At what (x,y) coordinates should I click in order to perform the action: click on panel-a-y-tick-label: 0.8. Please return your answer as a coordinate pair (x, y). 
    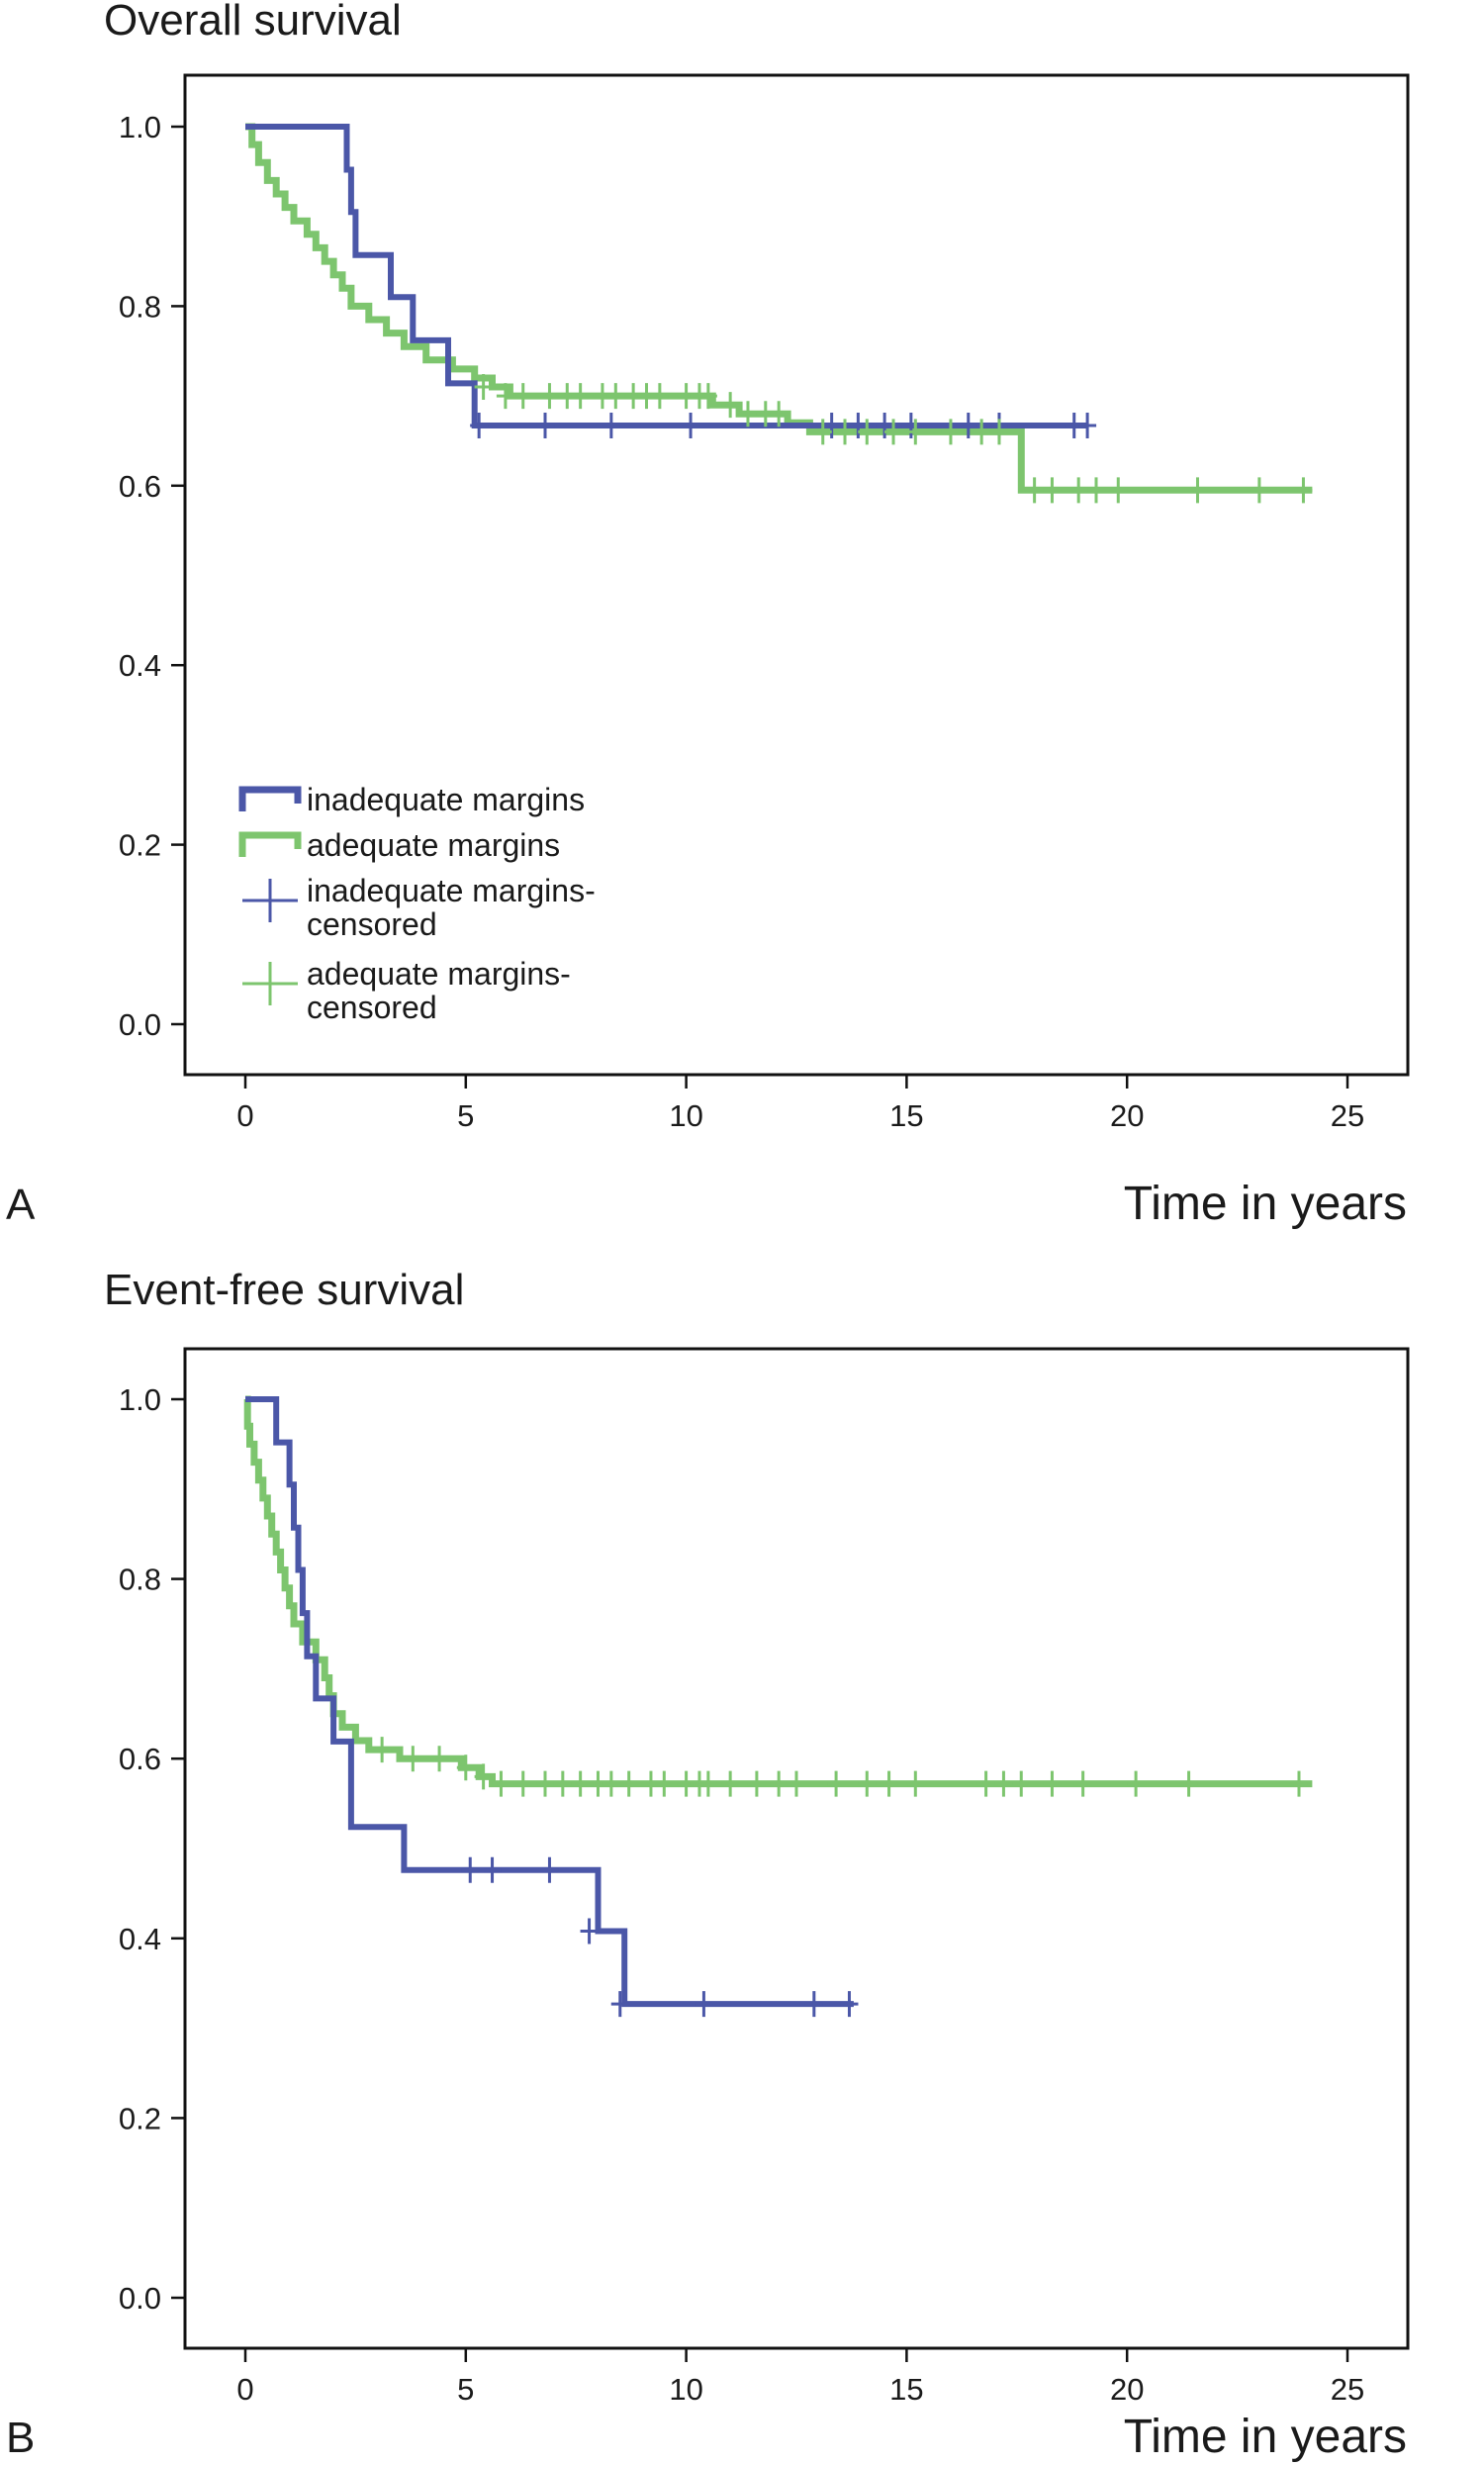
    Looking at the image, I should click on (140, 306).